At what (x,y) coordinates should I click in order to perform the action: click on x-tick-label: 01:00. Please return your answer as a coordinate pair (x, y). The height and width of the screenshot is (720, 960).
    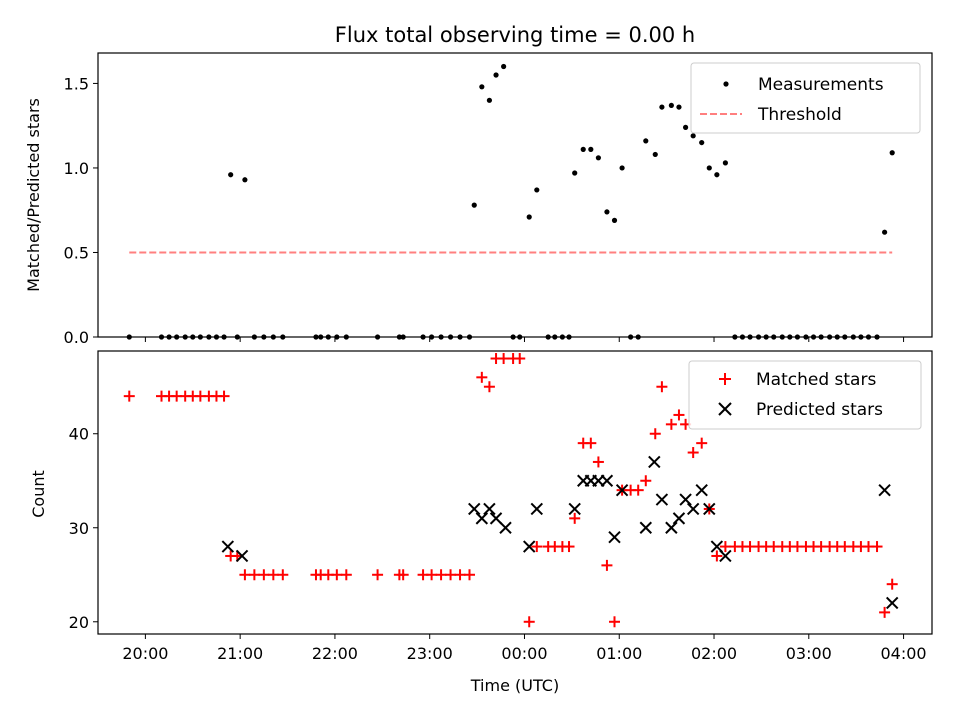
    Looking at the image, I should click on (619, 653).